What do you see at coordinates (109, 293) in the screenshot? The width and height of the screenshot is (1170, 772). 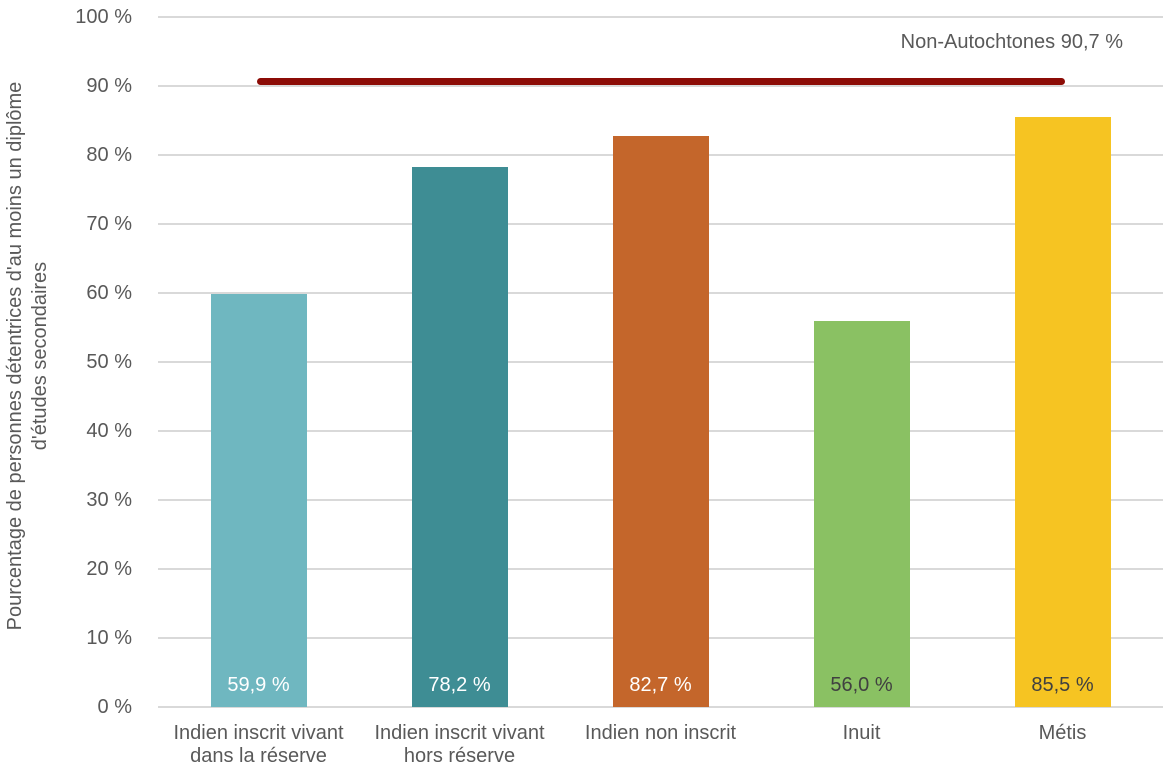 I see `y-tick-label: 60 %` at bounding box center [109, 293].